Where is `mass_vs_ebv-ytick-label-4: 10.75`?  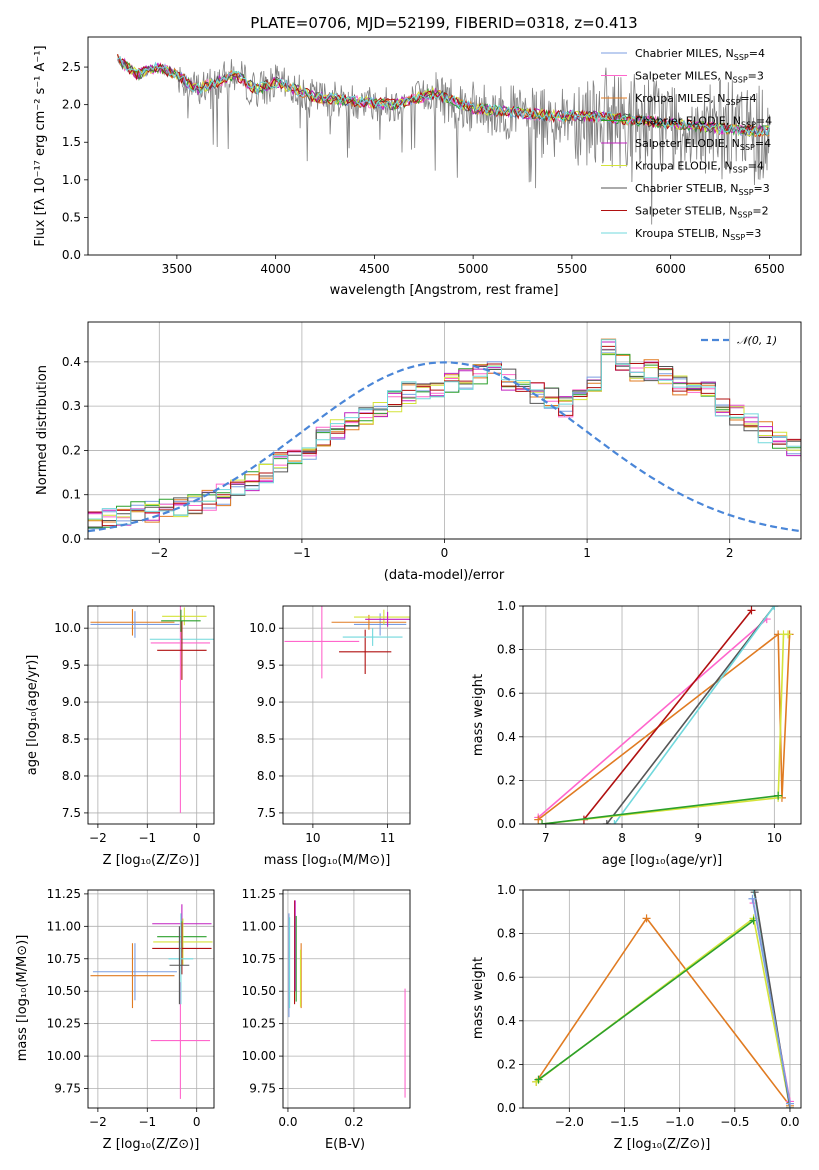
mass_vs_ebv-ytick-label-4: 10.75 is located at coordinates (259, 959).